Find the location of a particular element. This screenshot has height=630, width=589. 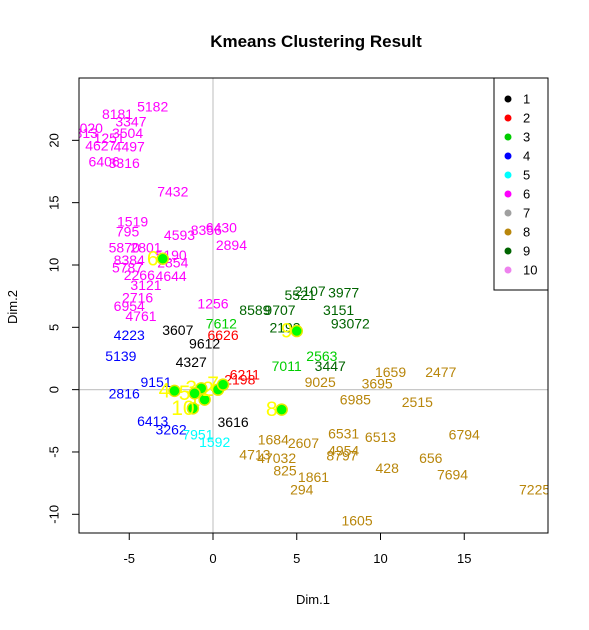

point-label-65: 6513 is located at coordinates (380, 437).